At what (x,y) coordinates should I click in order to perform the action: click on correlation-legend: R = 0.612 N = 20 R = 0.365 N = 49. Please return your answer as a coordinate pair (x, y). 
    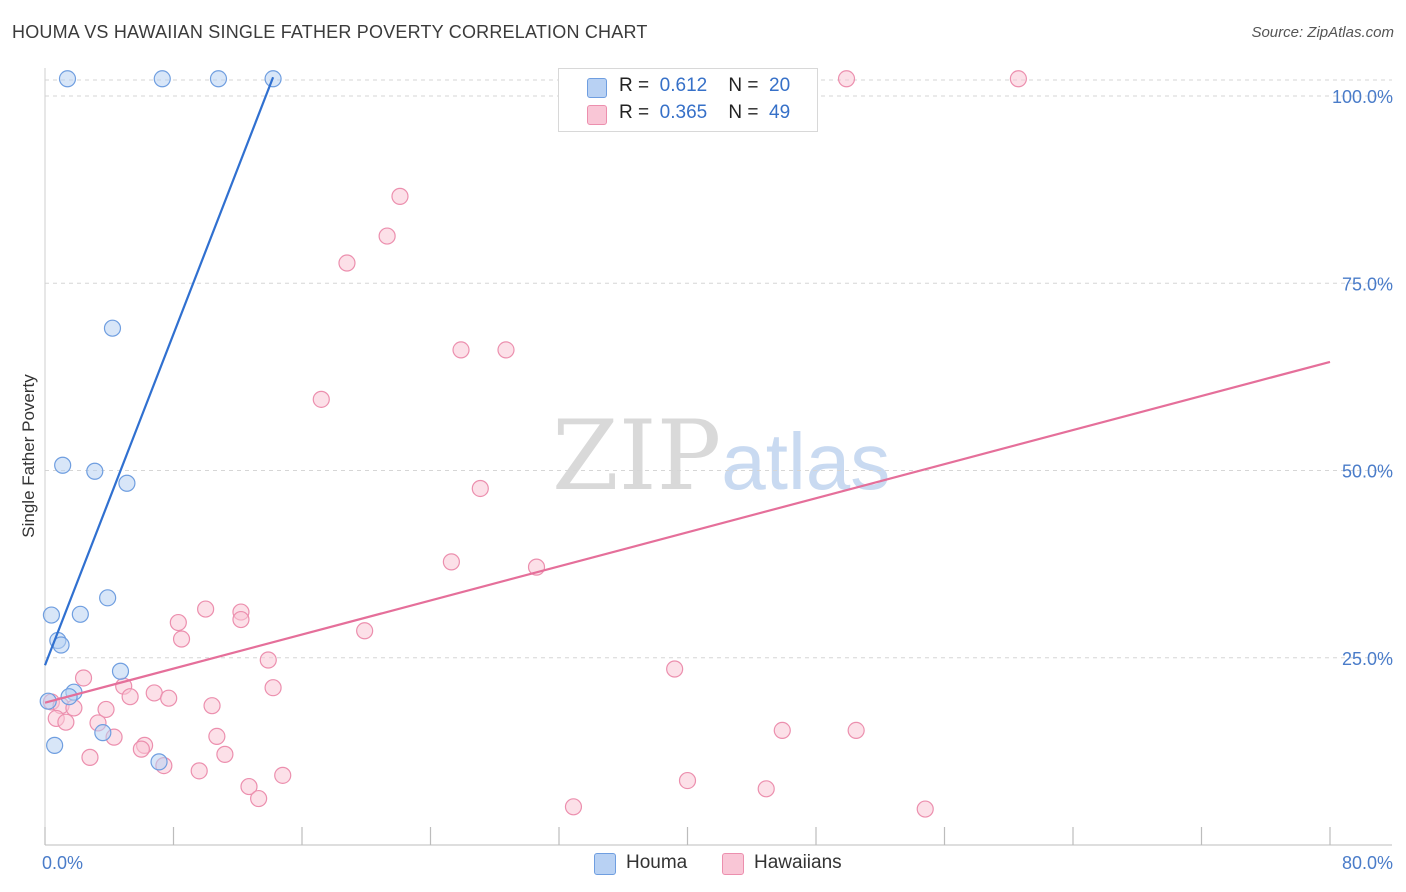
    Looking at the image, I should click on (688, 100).